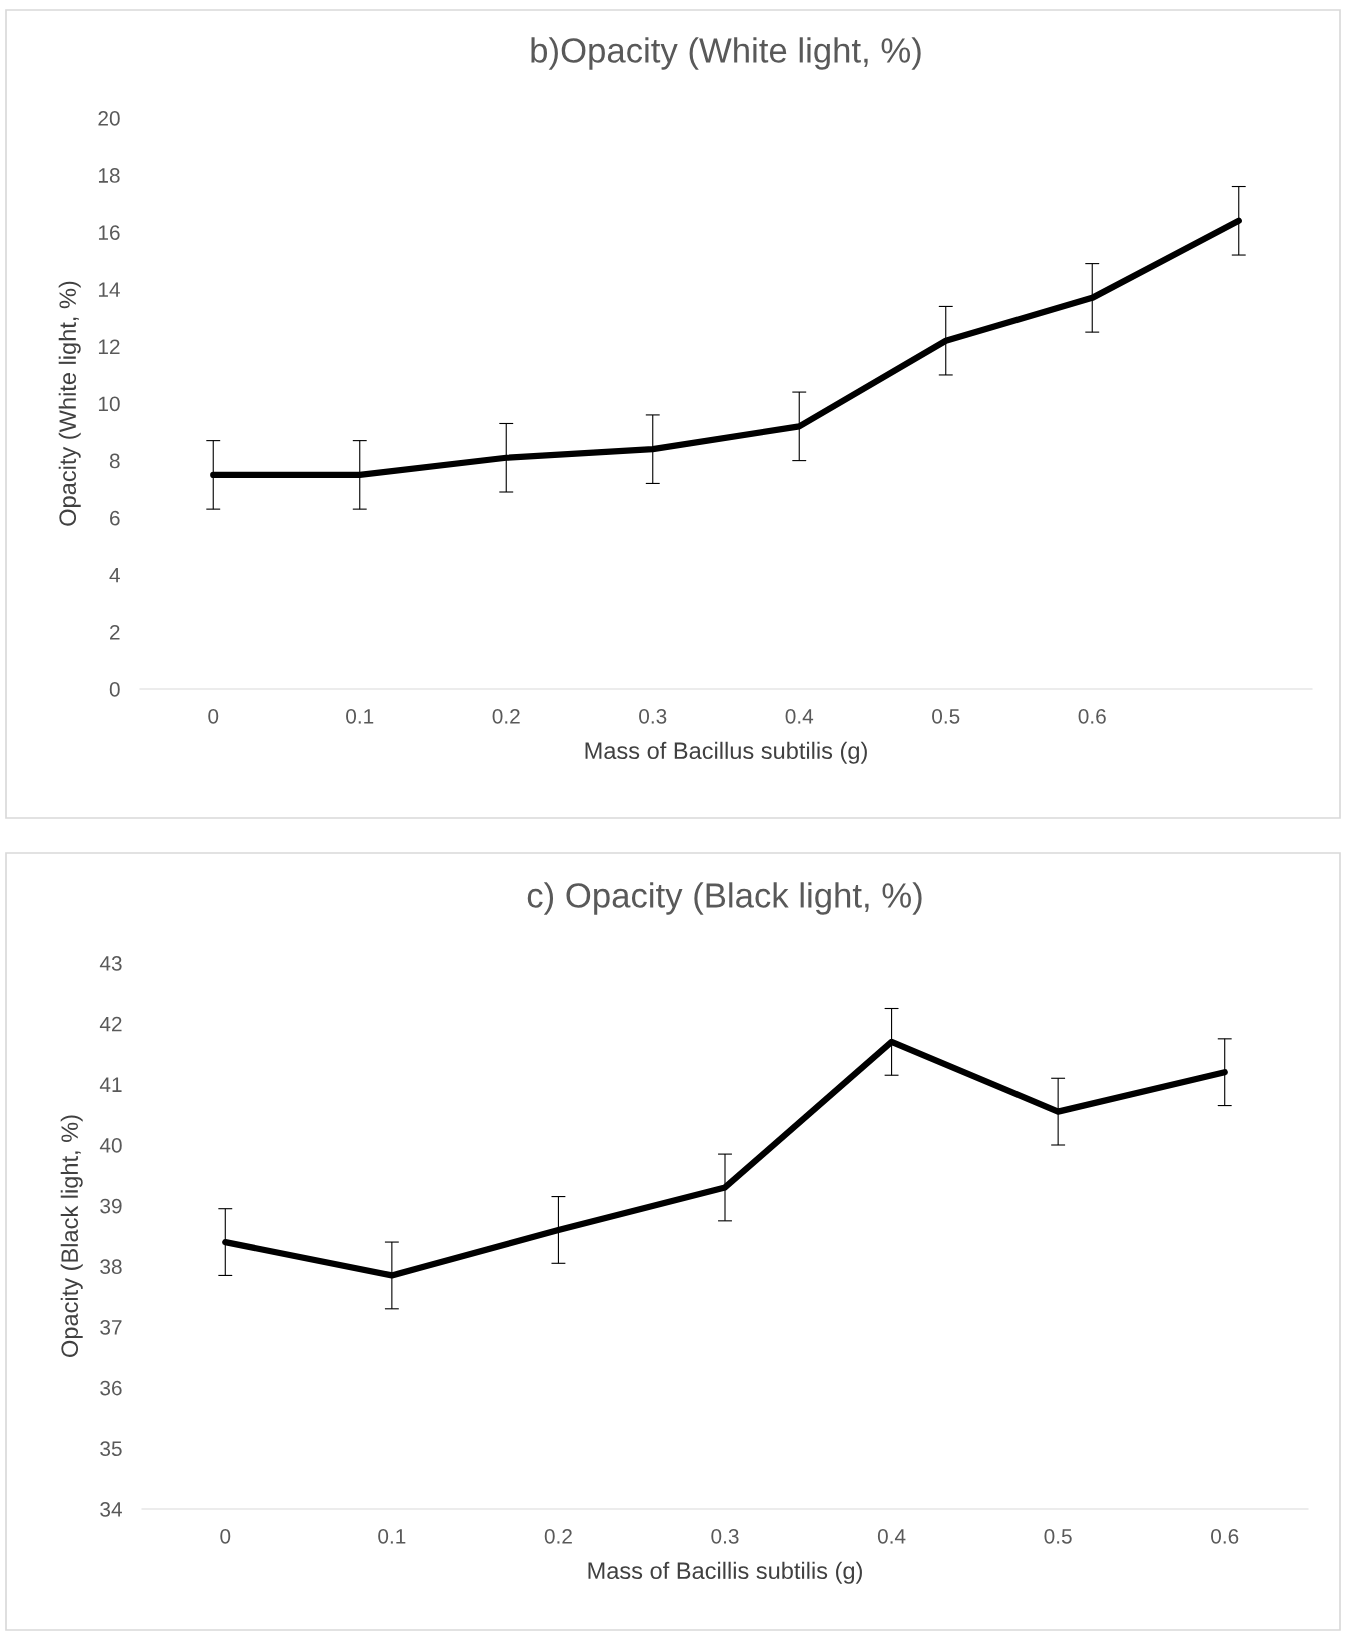  I want to click on y-tick-label: 37, so click(111, 1327).